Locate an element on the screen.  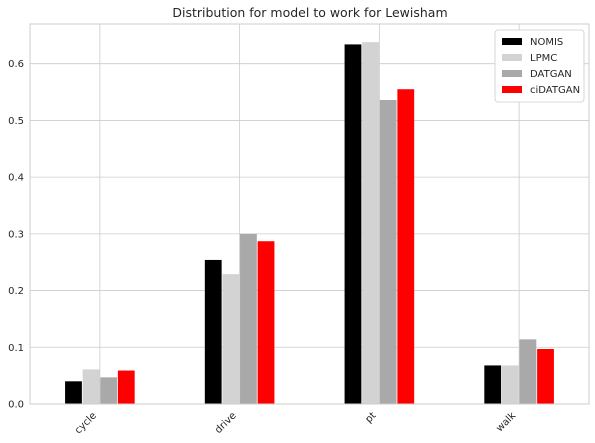
legend-box is located at coordinates (539, 66).